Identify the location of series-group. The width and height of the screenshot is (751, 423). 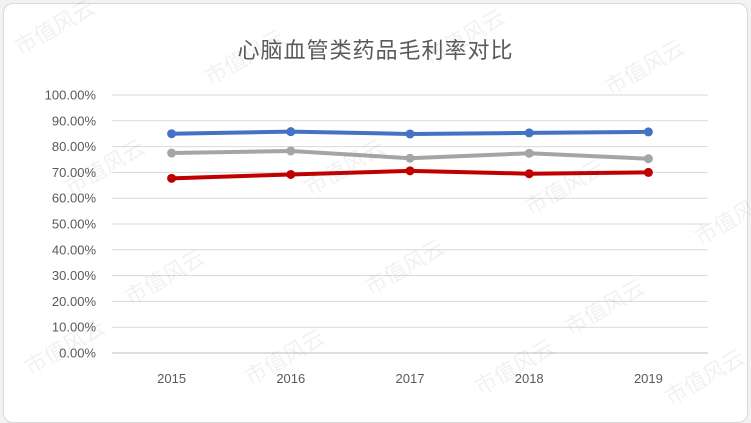
(410, 155).